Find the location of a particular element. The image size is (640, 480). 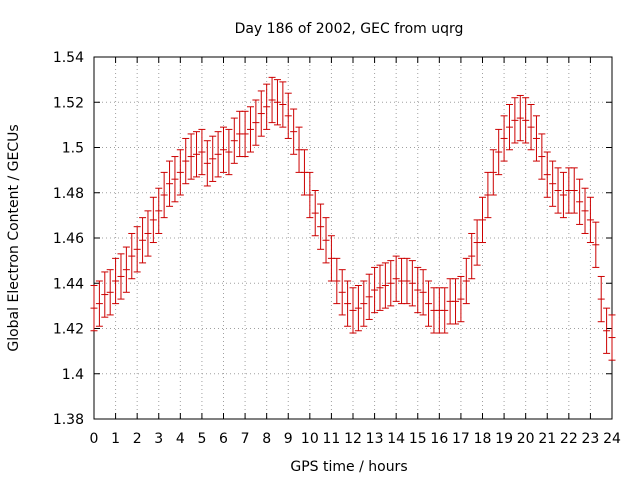

x-tick-label: 15 is located at coordinates (418, 439).